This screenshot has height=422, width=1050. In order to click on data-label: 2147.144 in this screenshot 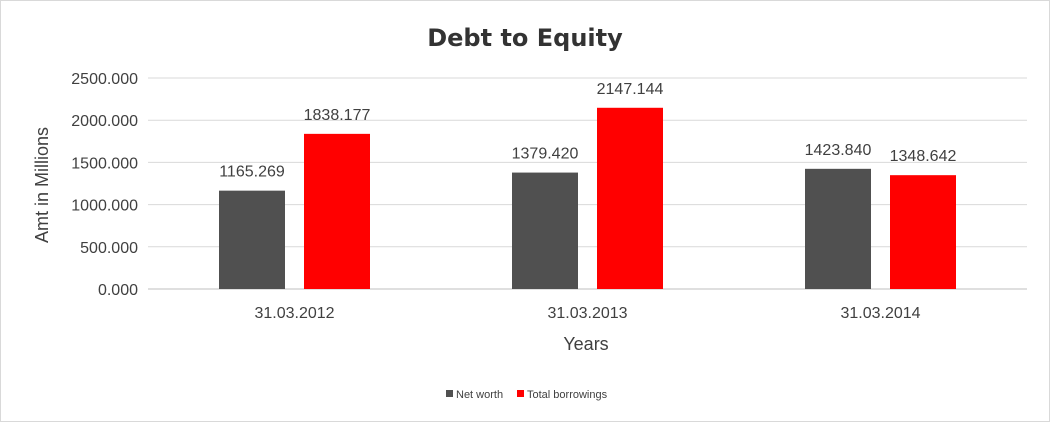, I will do `click(630, 89)`.